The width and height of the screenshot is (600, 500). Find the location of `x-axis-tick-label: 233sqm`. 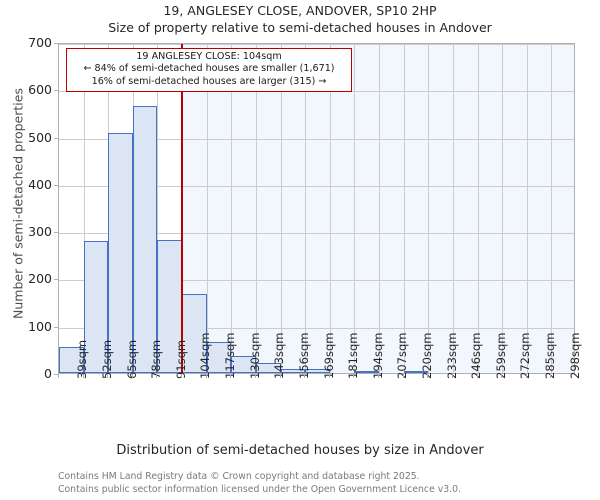

x-axis-tick-label: 233sqm is located at coordinates (451, 355).